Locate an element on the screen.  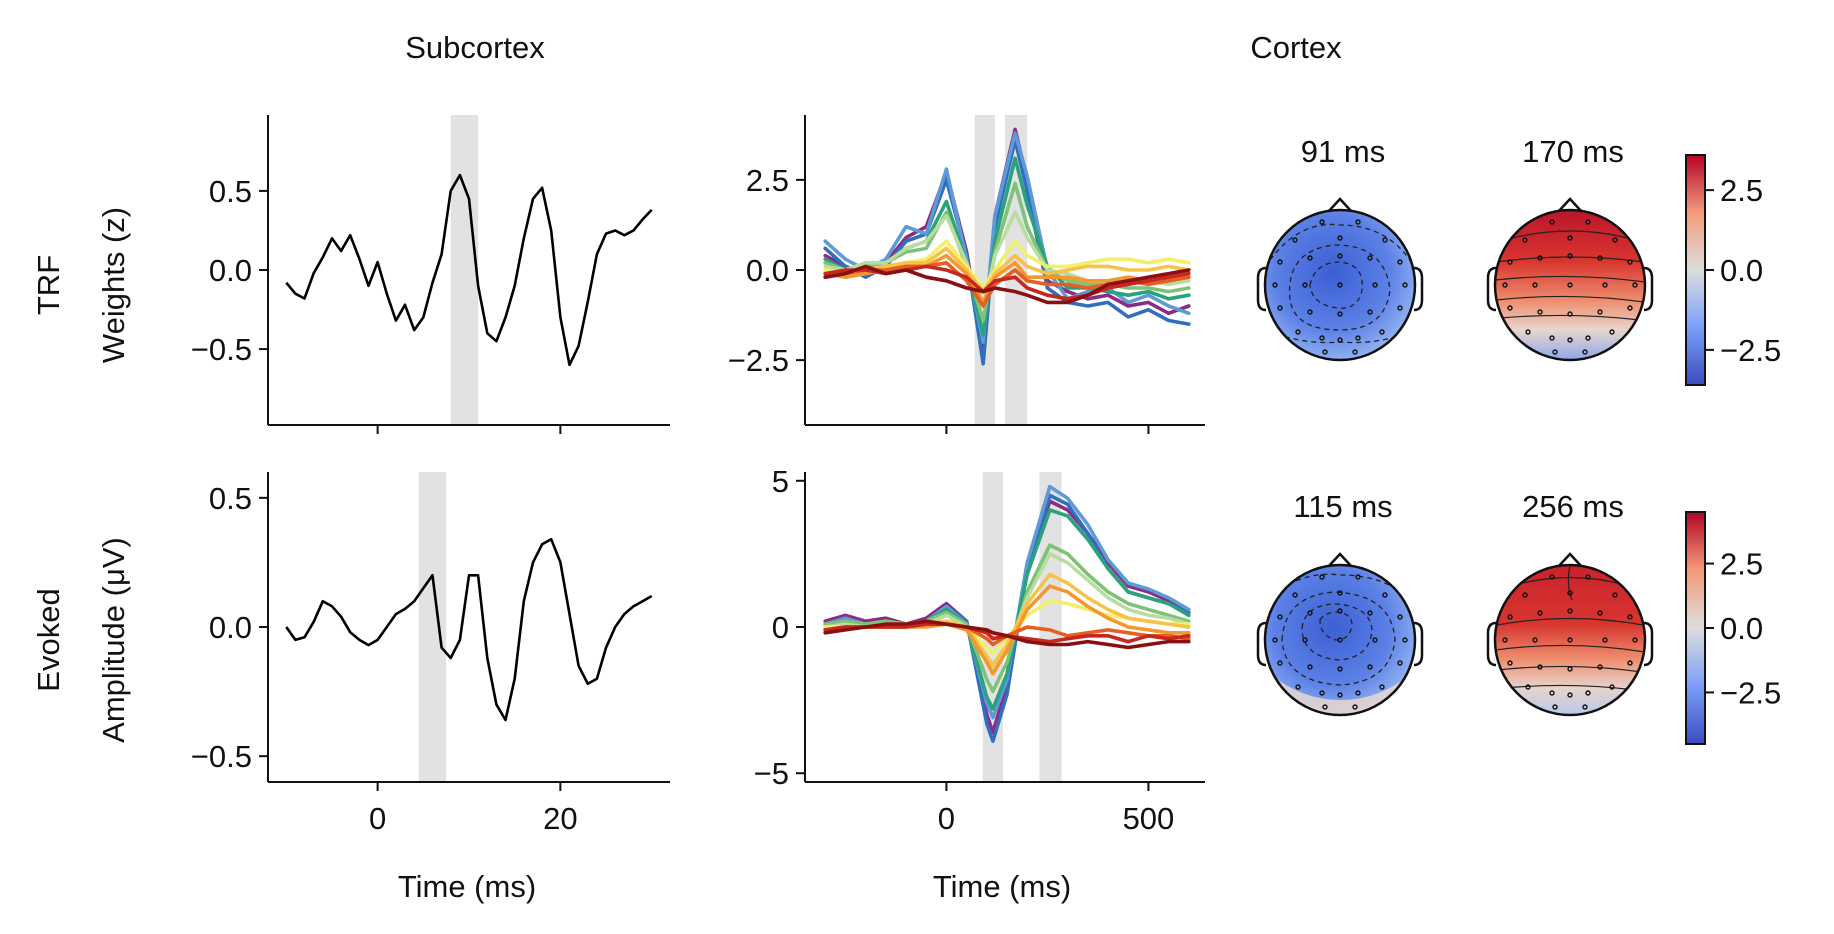
trf-row-label: TRF is located at coordinates (48, 285).